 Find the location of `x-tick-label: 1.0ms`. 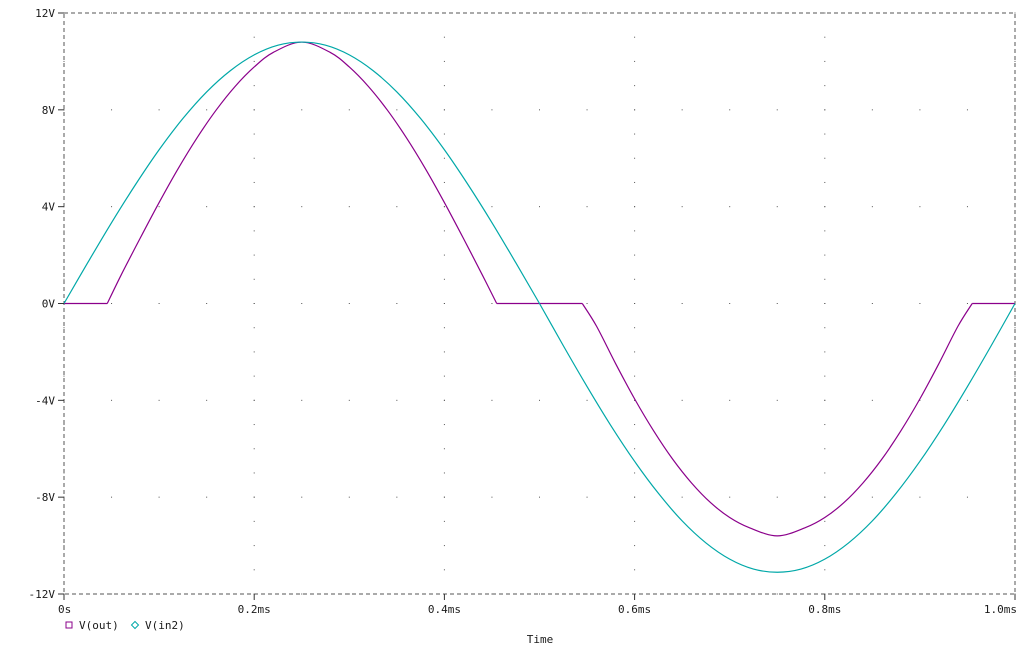

x-tick-label: 1.0ms is located at coordinates (1000, 609).